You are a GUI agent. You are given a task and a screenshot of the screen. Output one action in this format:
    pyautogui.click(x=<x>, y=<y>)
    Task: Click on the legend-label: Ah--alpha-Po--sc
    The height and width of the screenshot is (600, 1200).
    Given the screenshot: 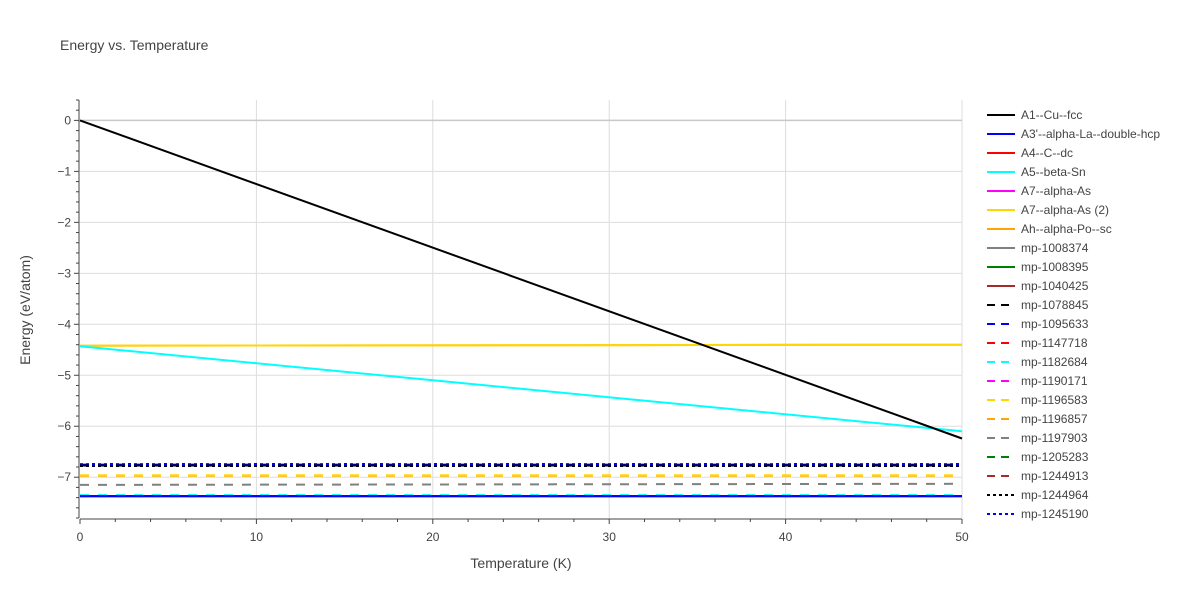 What is the action you would take?
    pyautogui.click(x=1066, y=229)
    